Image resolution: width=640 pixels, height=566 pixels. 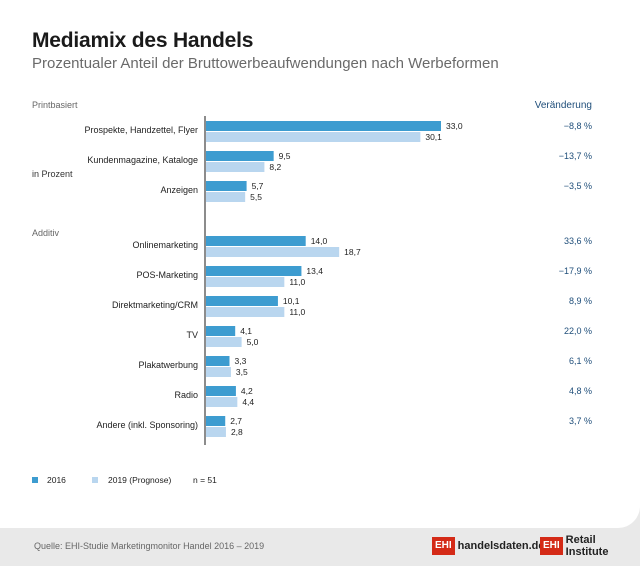 I want to click on data-label: 18,7, so click(x=352, y=252).